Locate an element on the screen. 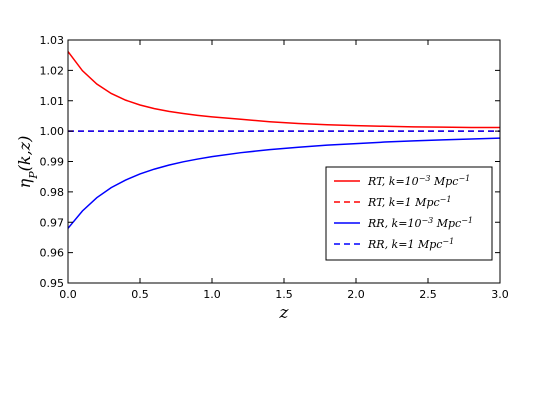 The width and height of the screenshot is (540, 405). y-axis-label-sub: P is located at coordinates (33, 175).